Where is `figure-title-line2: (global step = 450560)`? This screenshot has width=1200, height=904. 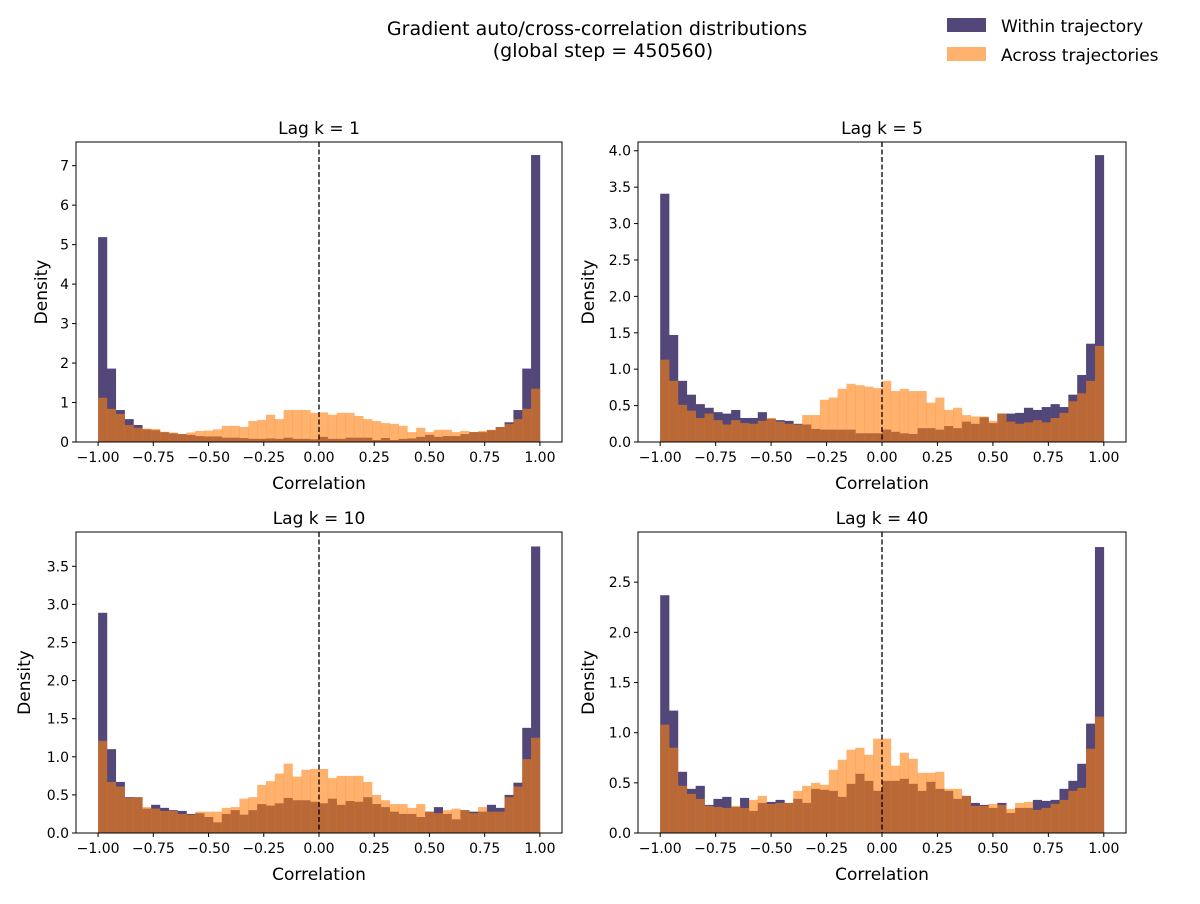
figure-title-line2: (global step = 450560) is located at coordinates (603, 51).